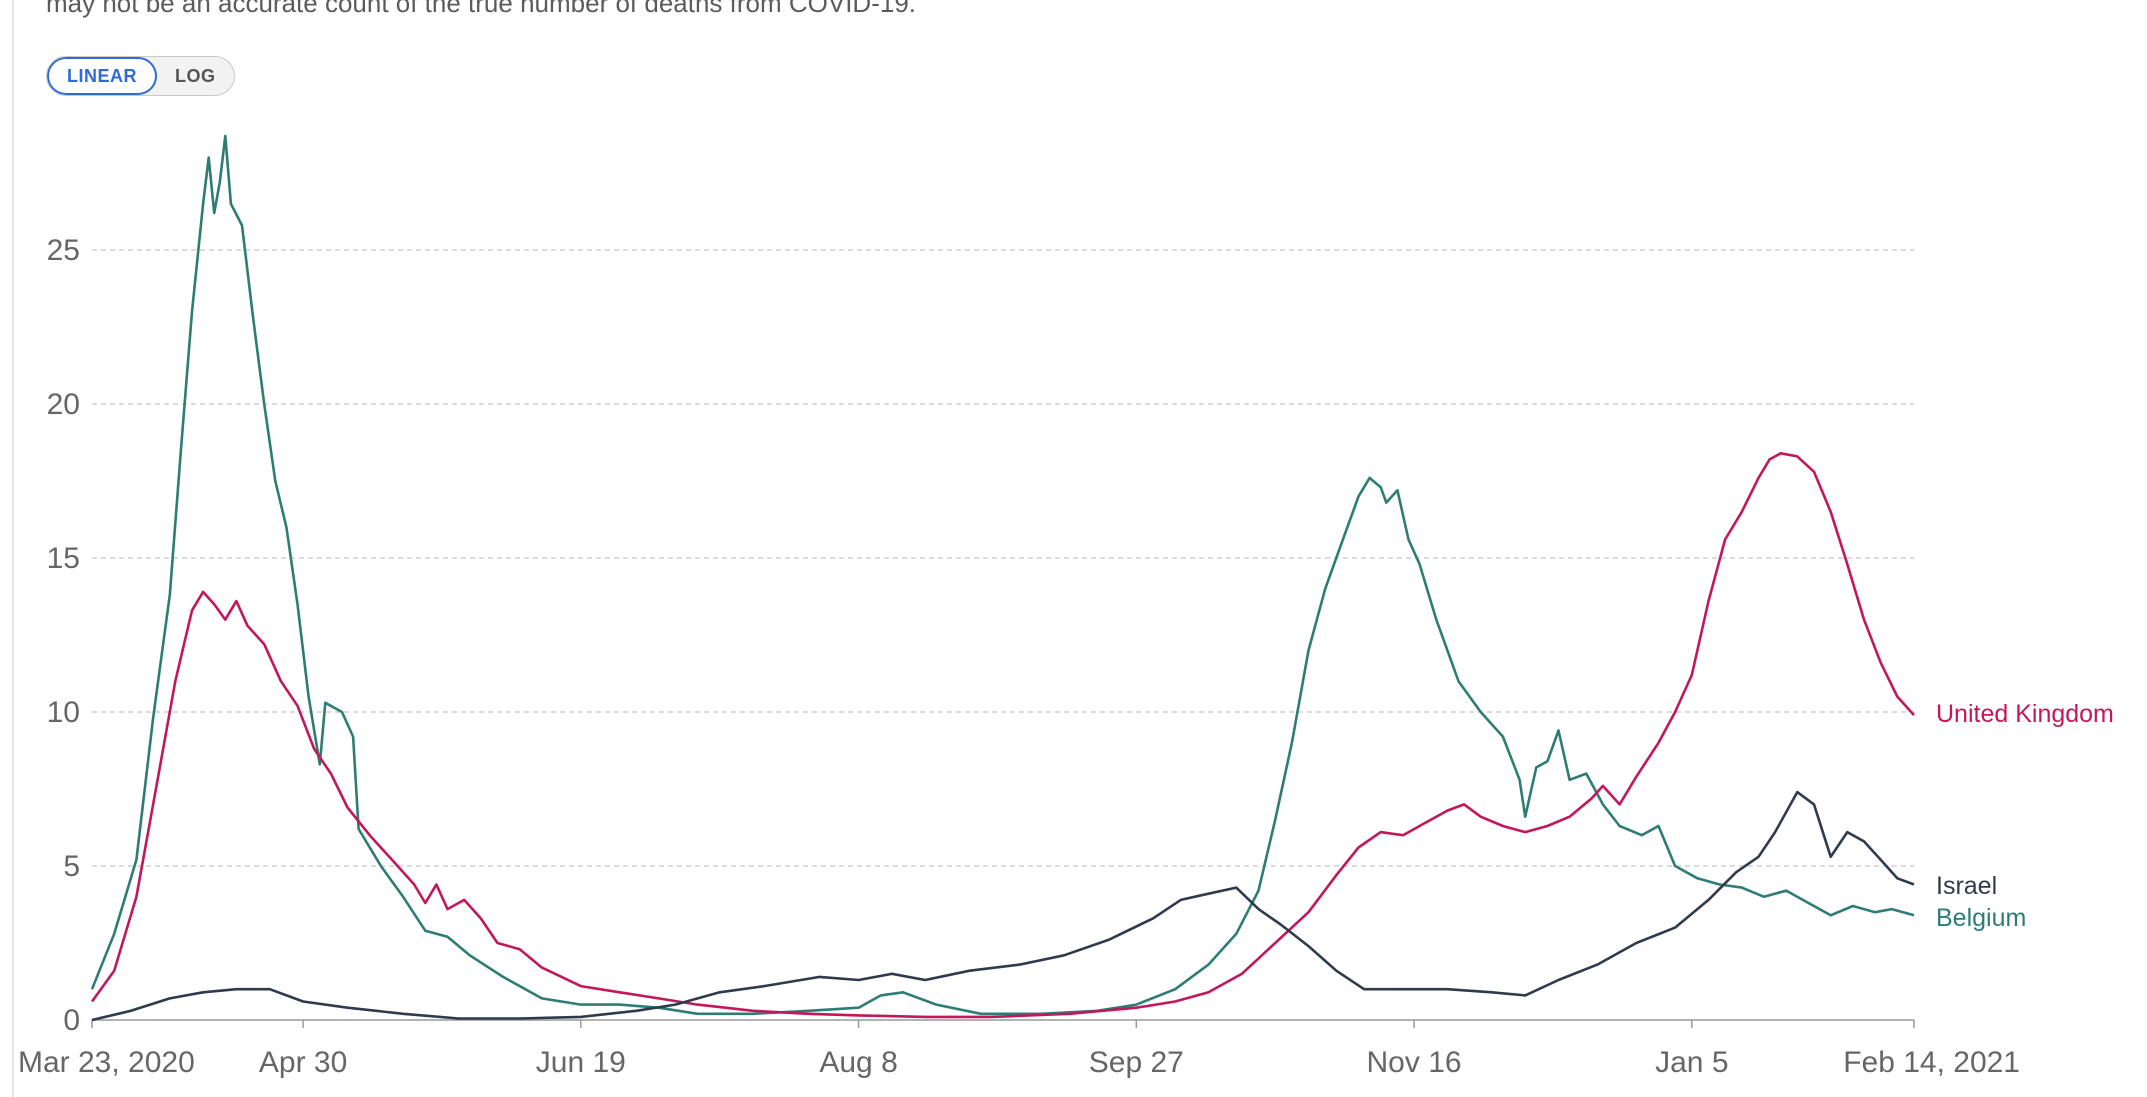  I want to click on scale-toggle: LINEAR LOG, so click(140, 76).